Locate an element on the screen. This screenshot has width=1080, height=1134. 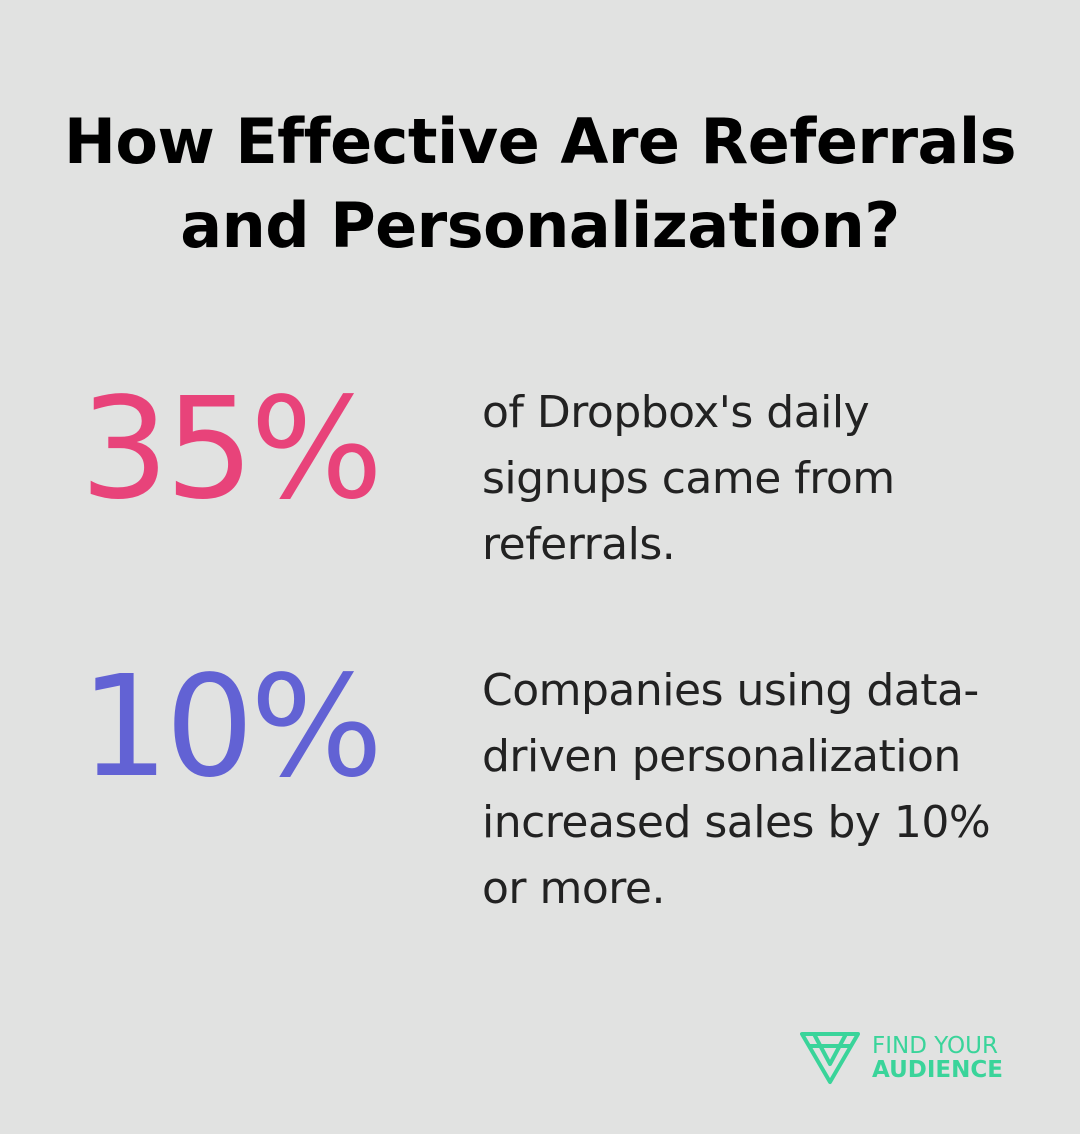
stat-value-personalization: 10% is located at coordinates (231, 727).